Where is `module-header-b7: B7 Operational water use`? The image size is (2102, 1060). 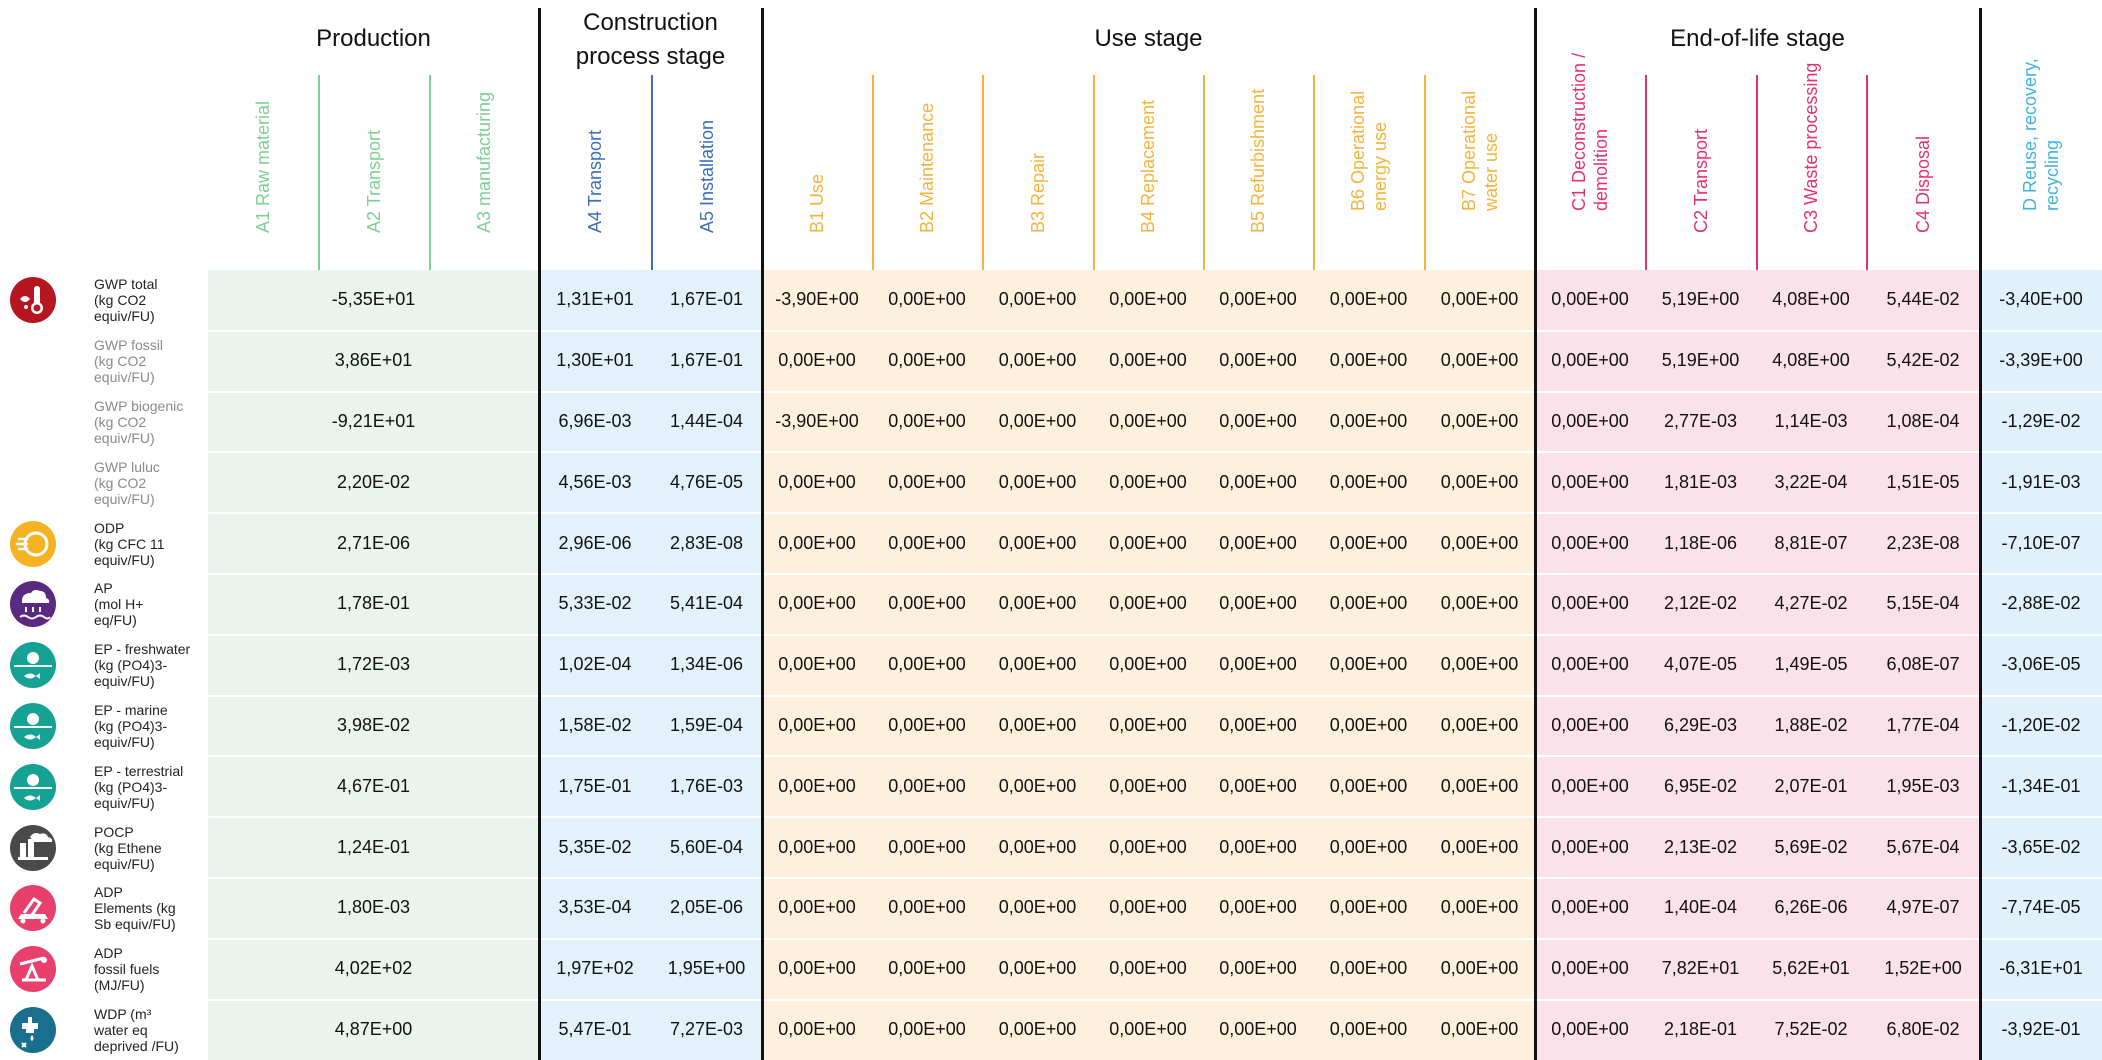 module-header-b7: B7 Operational water use is located at coordinates (1479, 165).